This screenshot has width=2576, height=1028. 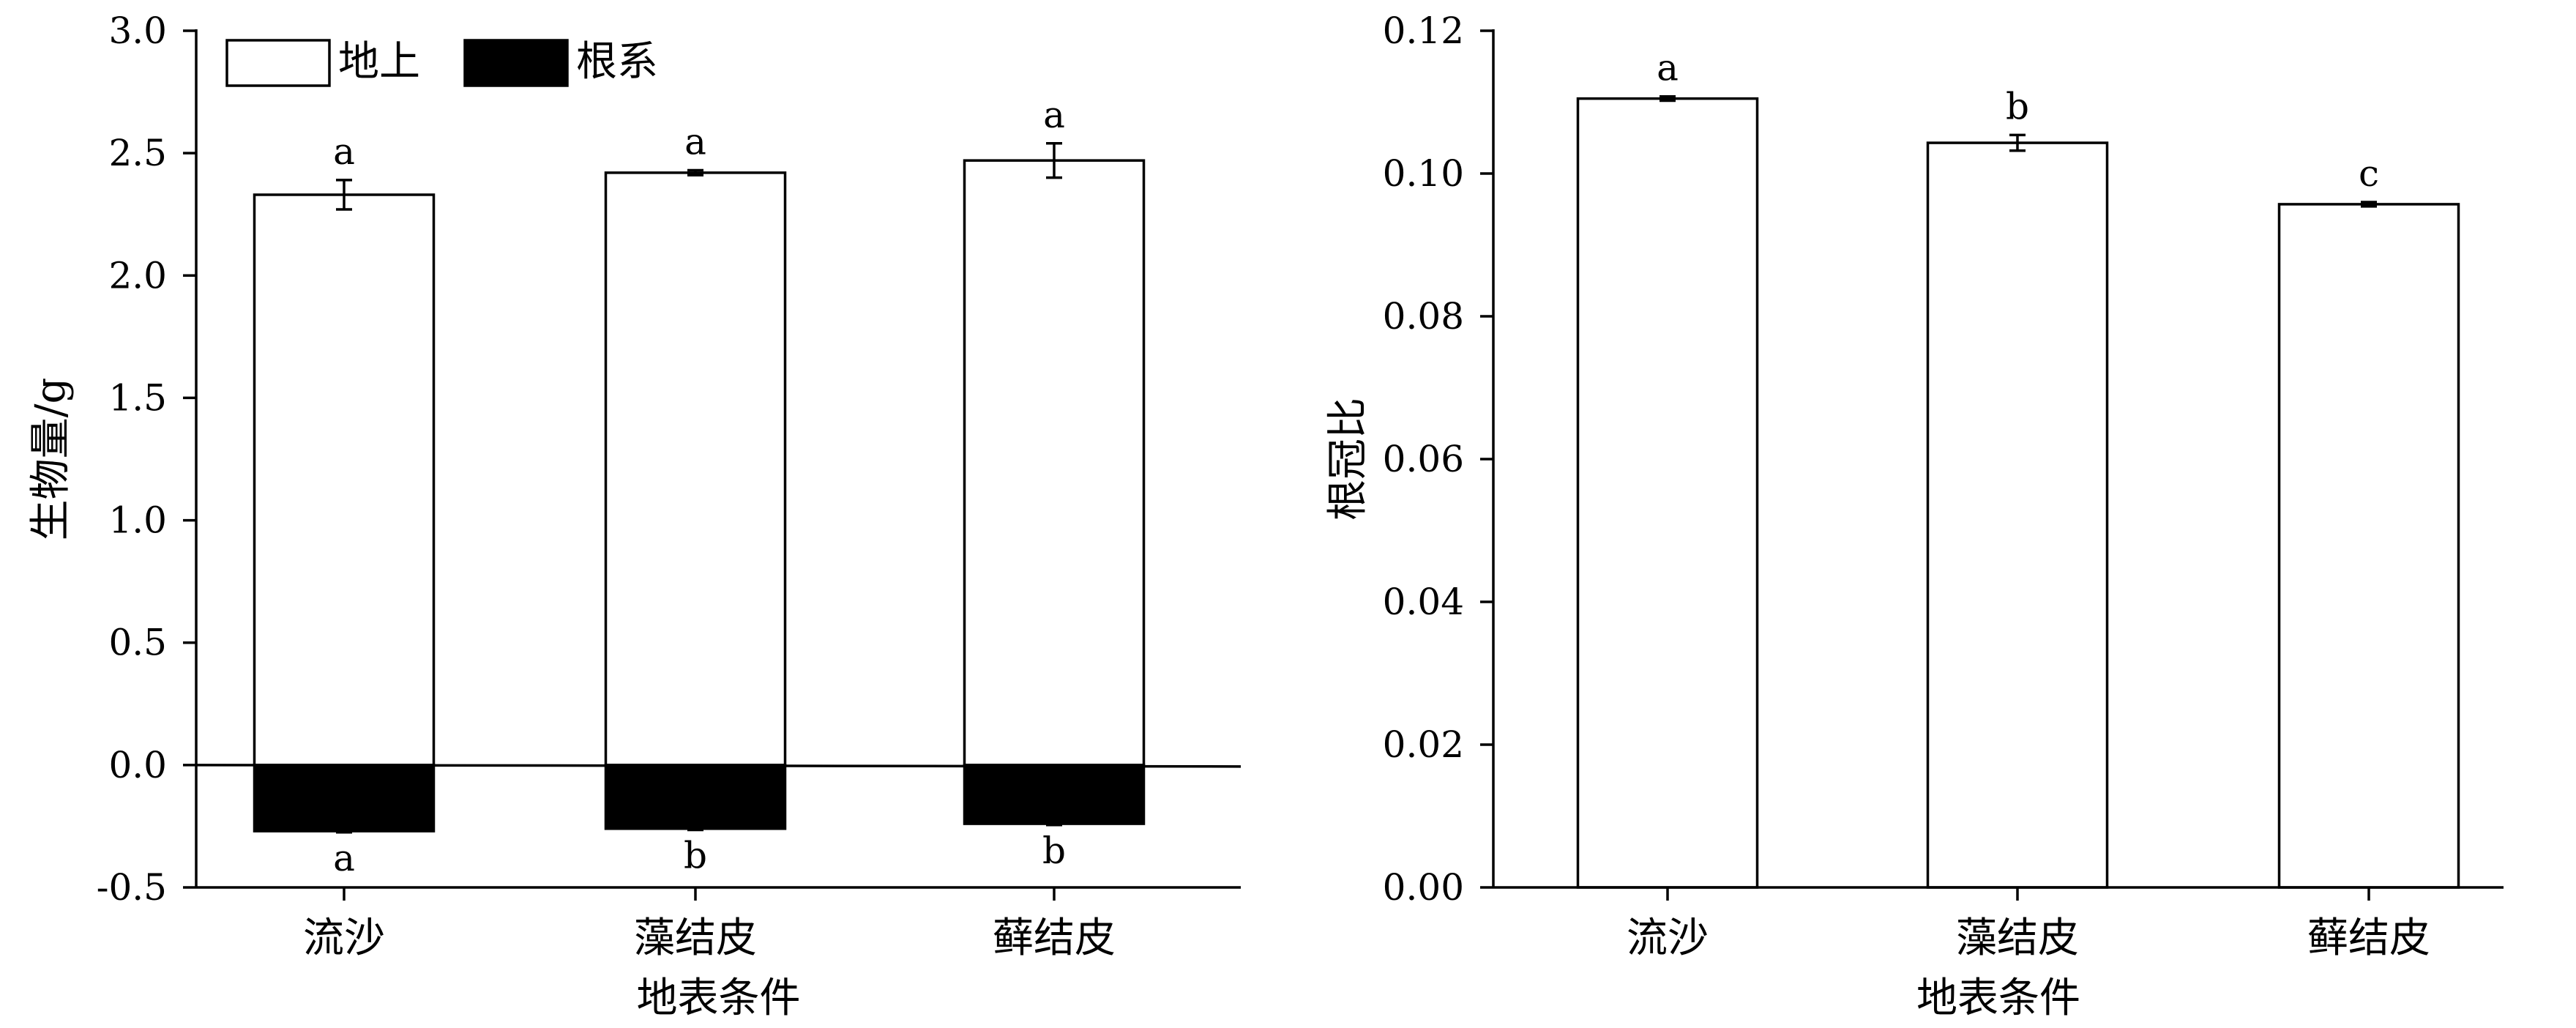 I want to click on y-tick-label: 0.08, so click(x=1423, y=316).